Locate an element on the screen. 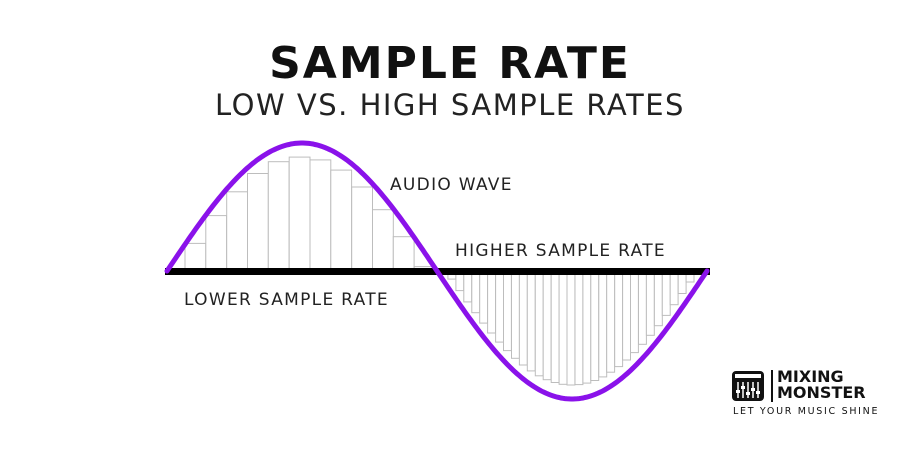  higher-sample-rate-label: HIGHER SAMPLE RATE is located at coordinates (560, 251).